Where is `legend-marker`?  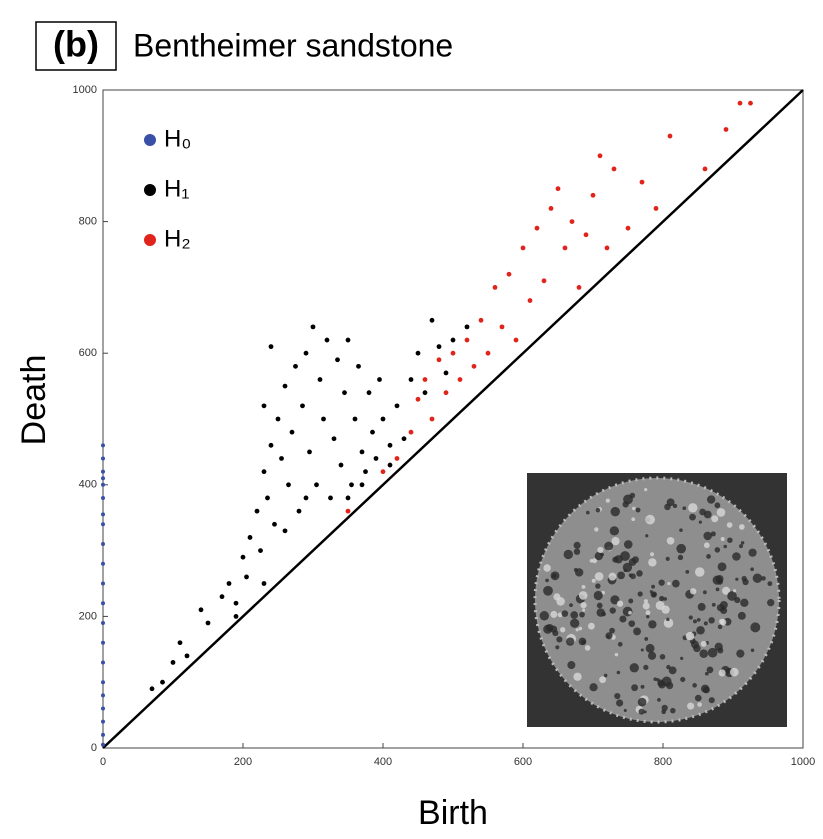 legend-marker is located at coordinates (150, 190).